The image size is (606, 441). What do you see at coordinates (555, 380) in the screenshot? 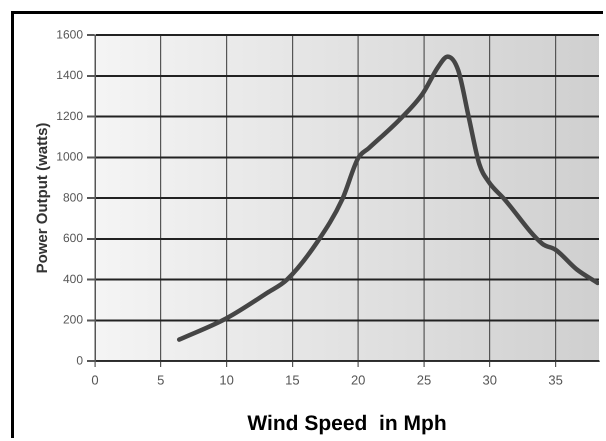
I see `x-tick-label: 35` at bounding box center [555, 380].